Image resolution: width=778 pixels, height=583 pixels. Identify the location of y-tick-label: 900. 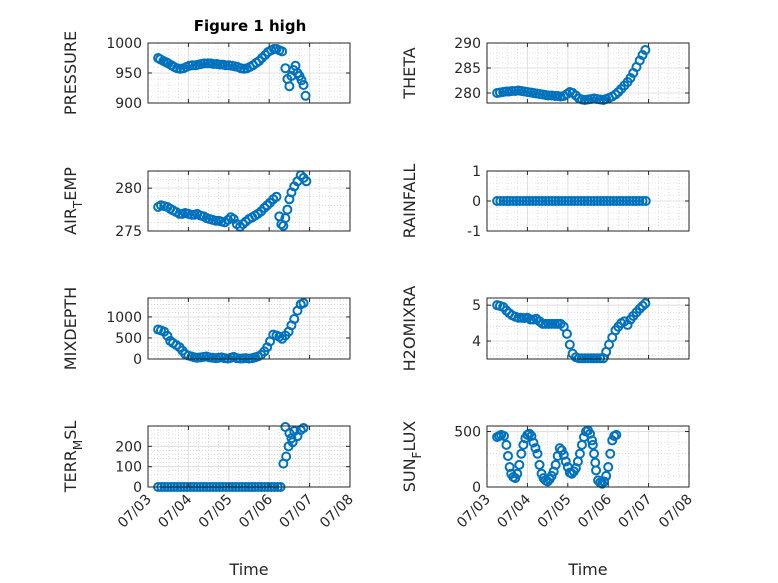
(128, 104).